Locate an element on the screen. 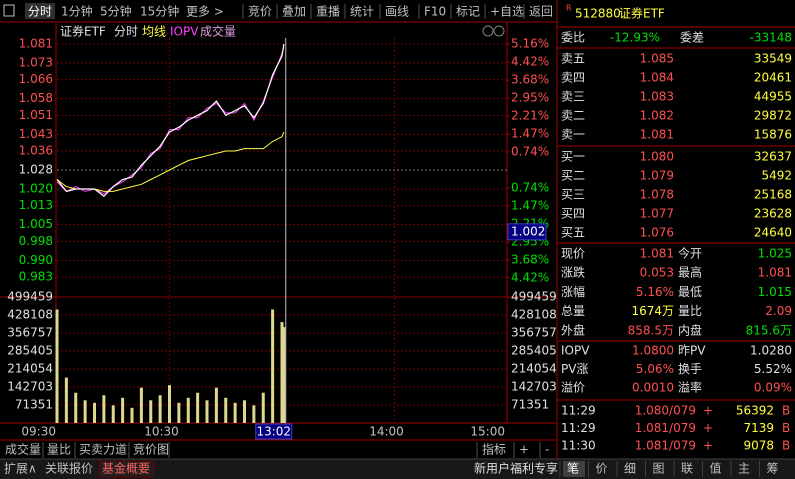  cursor-time-box is located at coordinates (274, 431).